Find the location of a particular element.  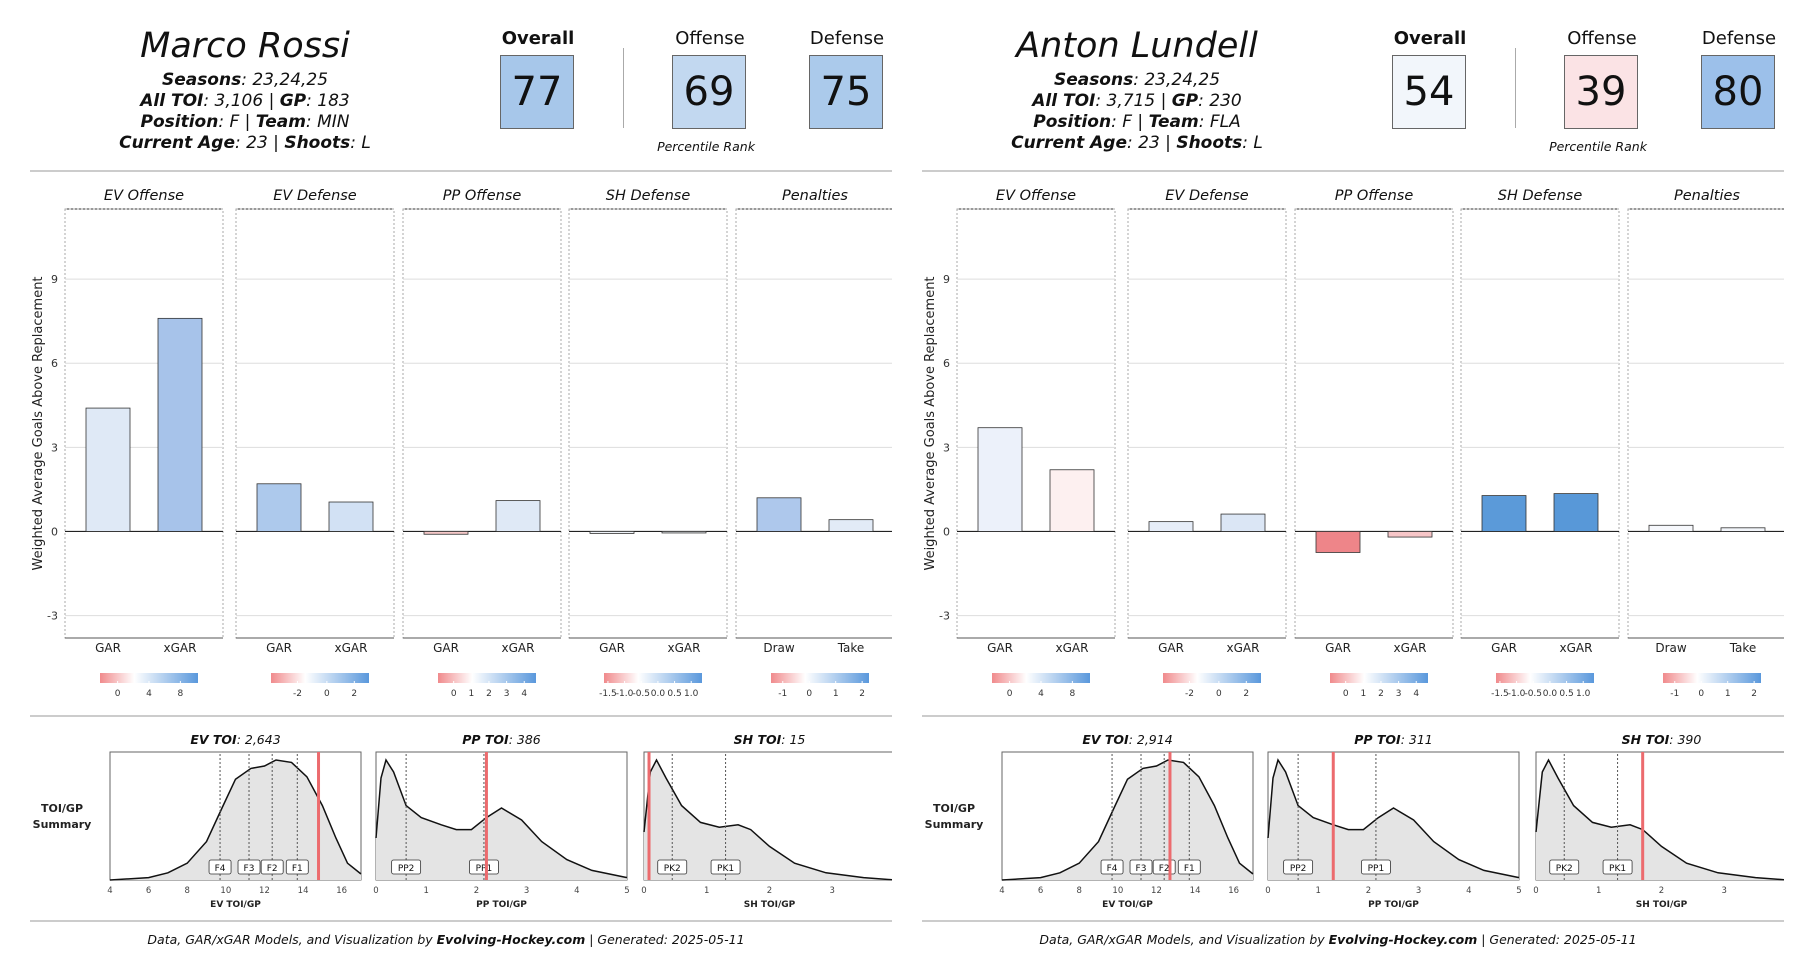

rank-offense-label: Offense is located at coordinates (710, 38).